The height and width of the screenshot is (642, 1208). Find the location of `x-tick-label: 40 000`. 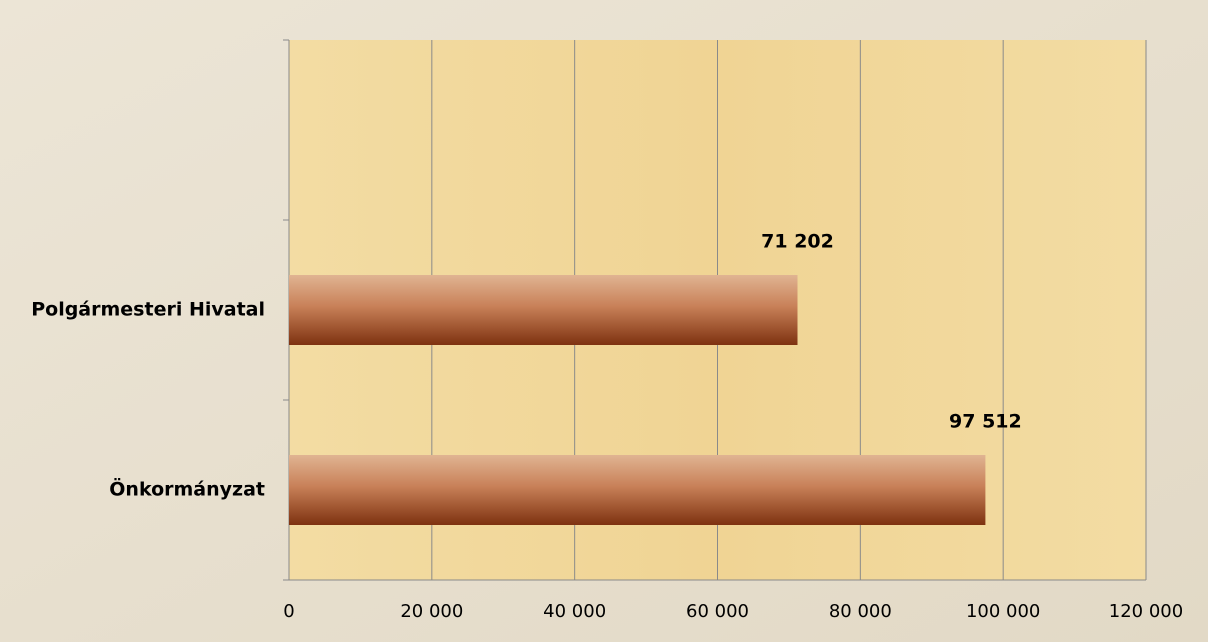

x-tick-label: 40 000 is located at coordinates (574, 611).